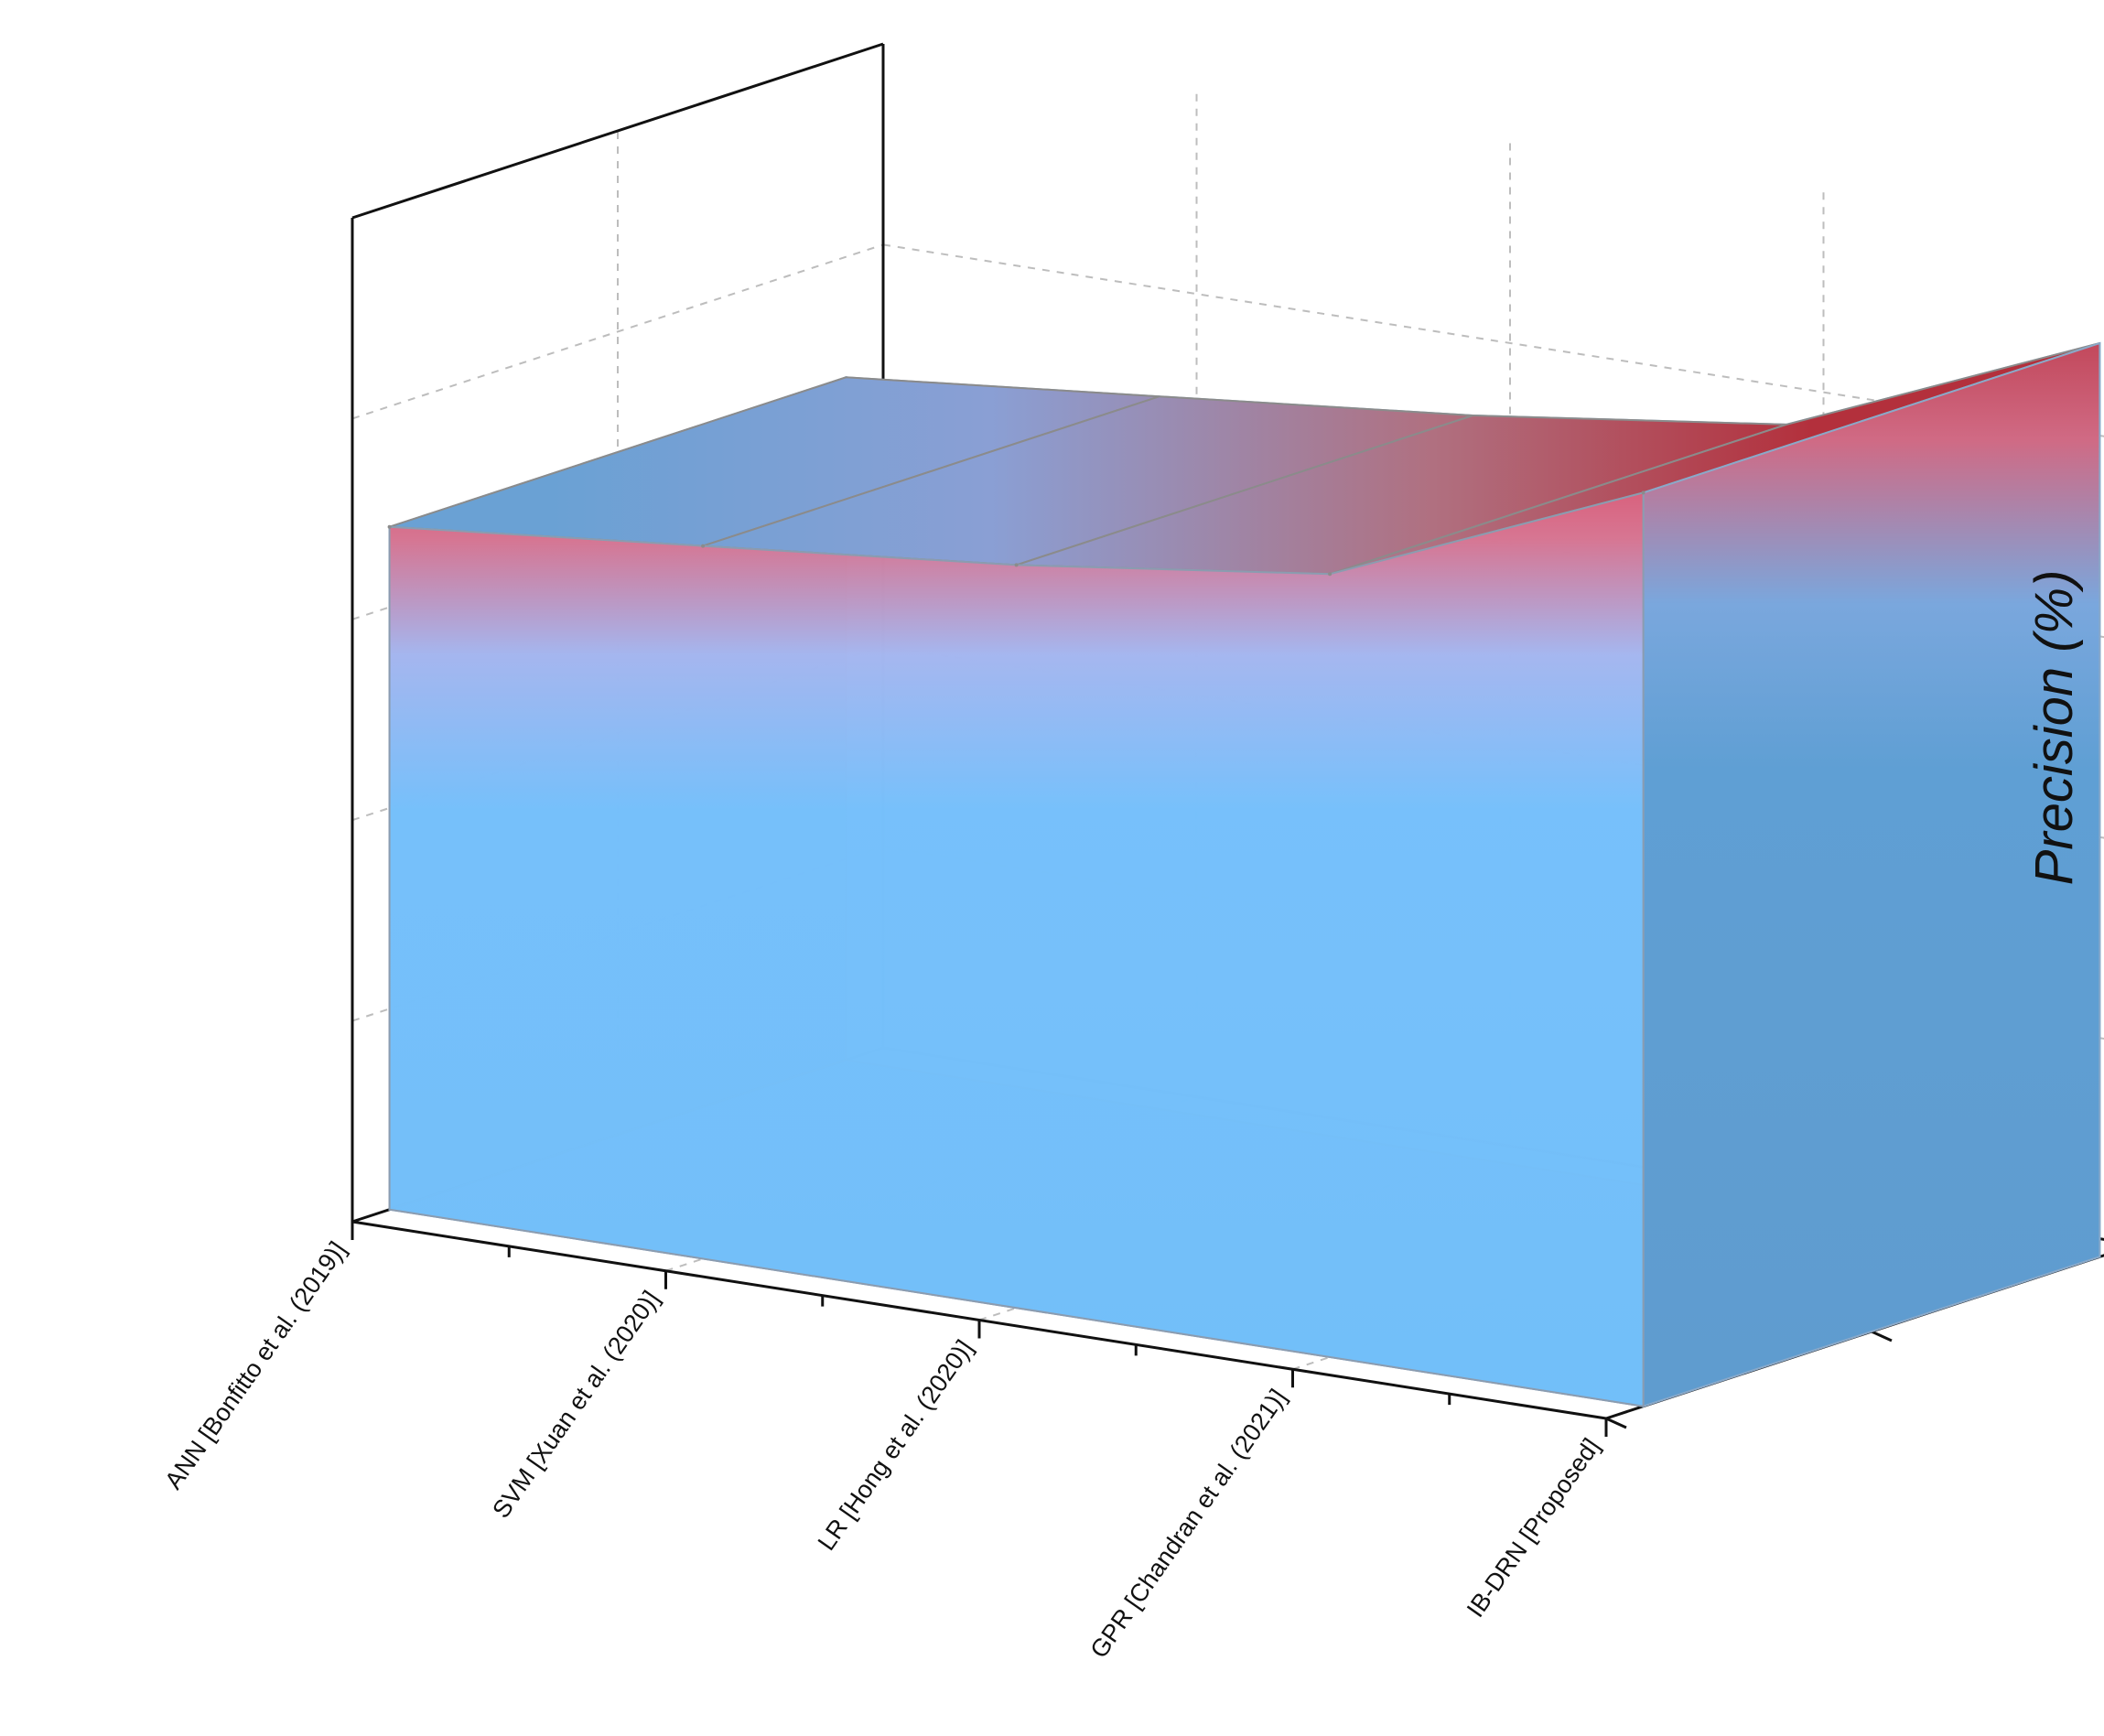 The image size is (2104, 1736). Describe the element at coordinates (255, 1365) in the screenshot. I see `x-tick-label: ANN [Bonfitto et al. (2019)]` at that location.